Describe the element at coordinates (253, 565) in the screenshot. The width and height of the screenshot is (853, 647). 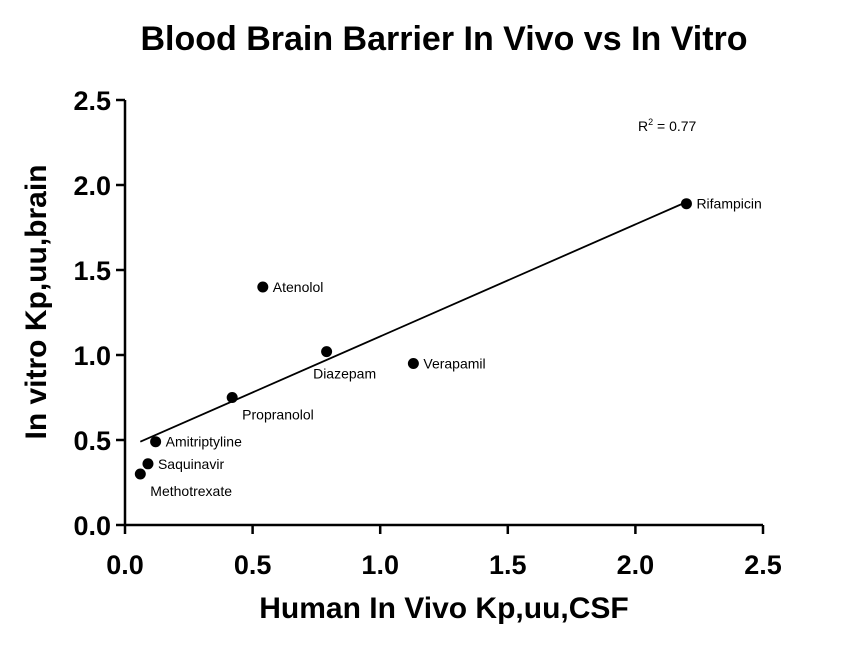
I see `x-tick-label: 0.5` at that location.